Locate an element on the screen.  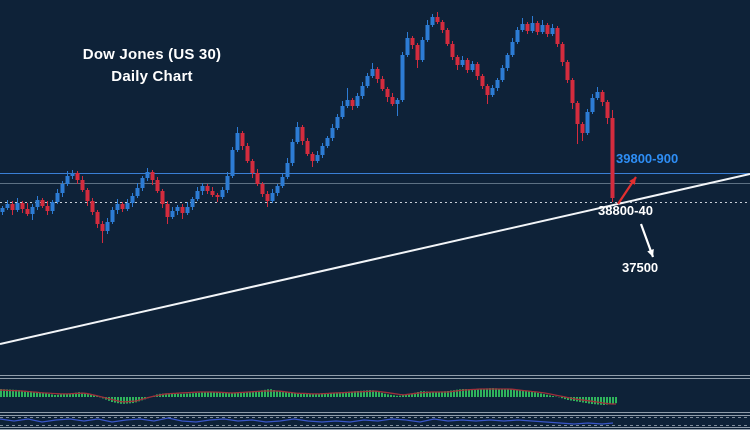
chart-title-line2: Daily Chart is located at coordinates (152, 76).